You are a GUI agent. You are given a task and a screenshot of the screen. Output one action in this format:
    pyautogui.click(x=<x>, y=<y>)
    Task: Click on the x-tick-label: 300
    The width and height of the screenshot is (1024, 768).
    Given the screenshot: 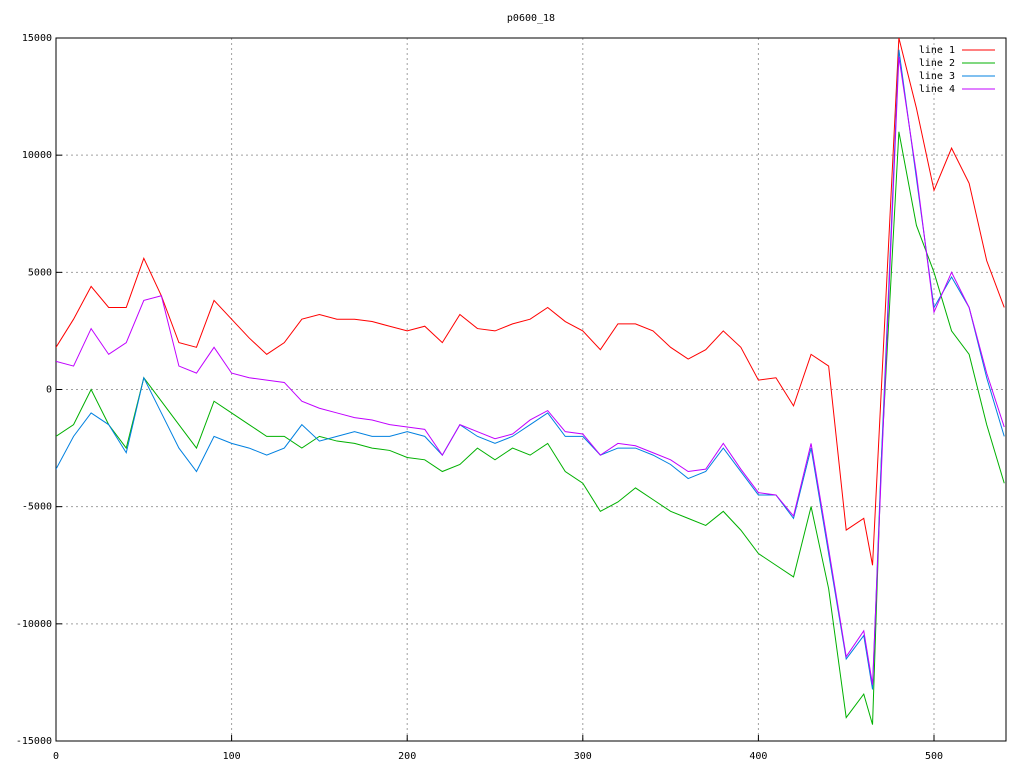 What is the action you would take?
    pyautogui.click(x=583, y=756)
    